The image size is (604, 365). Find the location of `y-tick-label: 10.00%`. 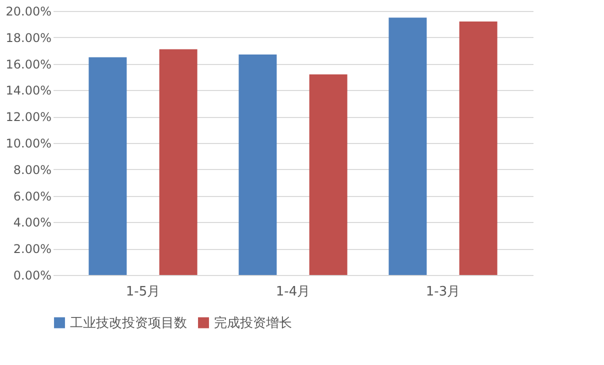

y-tick-label: 10.00% is located at coordinates (29, 143).